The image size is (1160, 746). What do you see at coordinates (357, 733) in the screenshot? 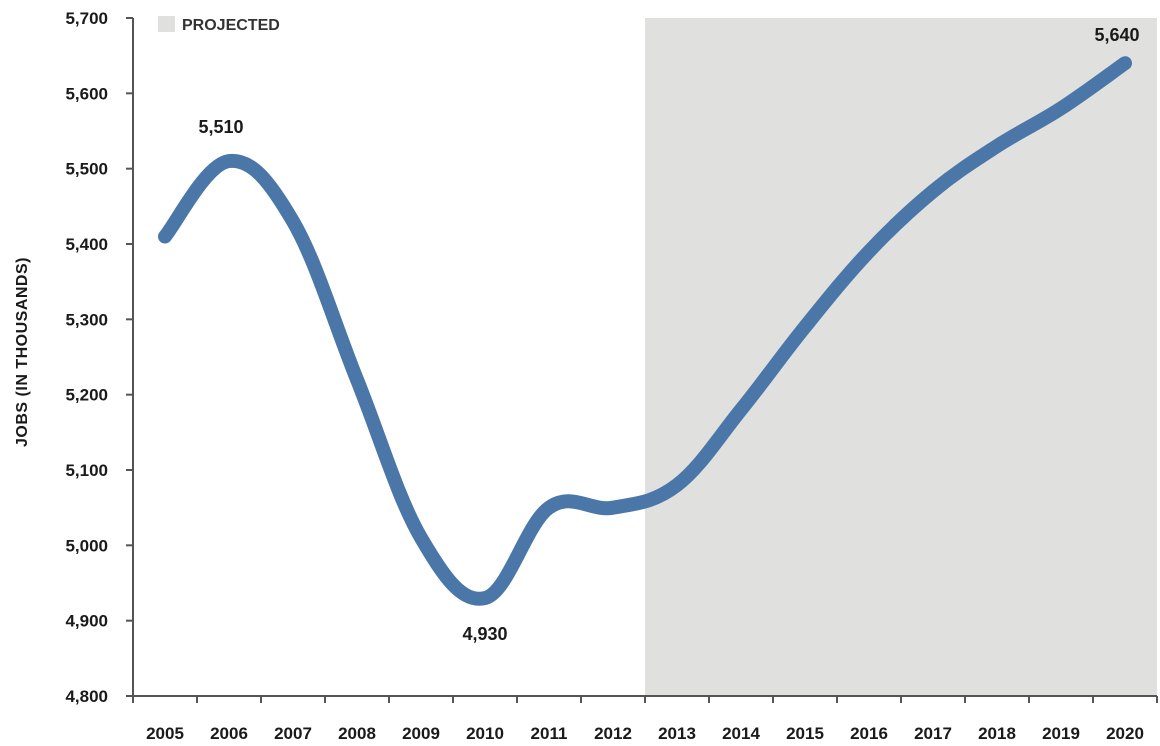
I see `x-tick-label: 2008` at bounding box center [357, 733].